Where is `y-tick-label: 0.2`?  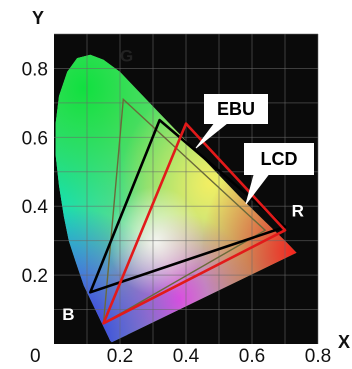
y-tick-label: 0.2 is located at coordinates (35, 276).